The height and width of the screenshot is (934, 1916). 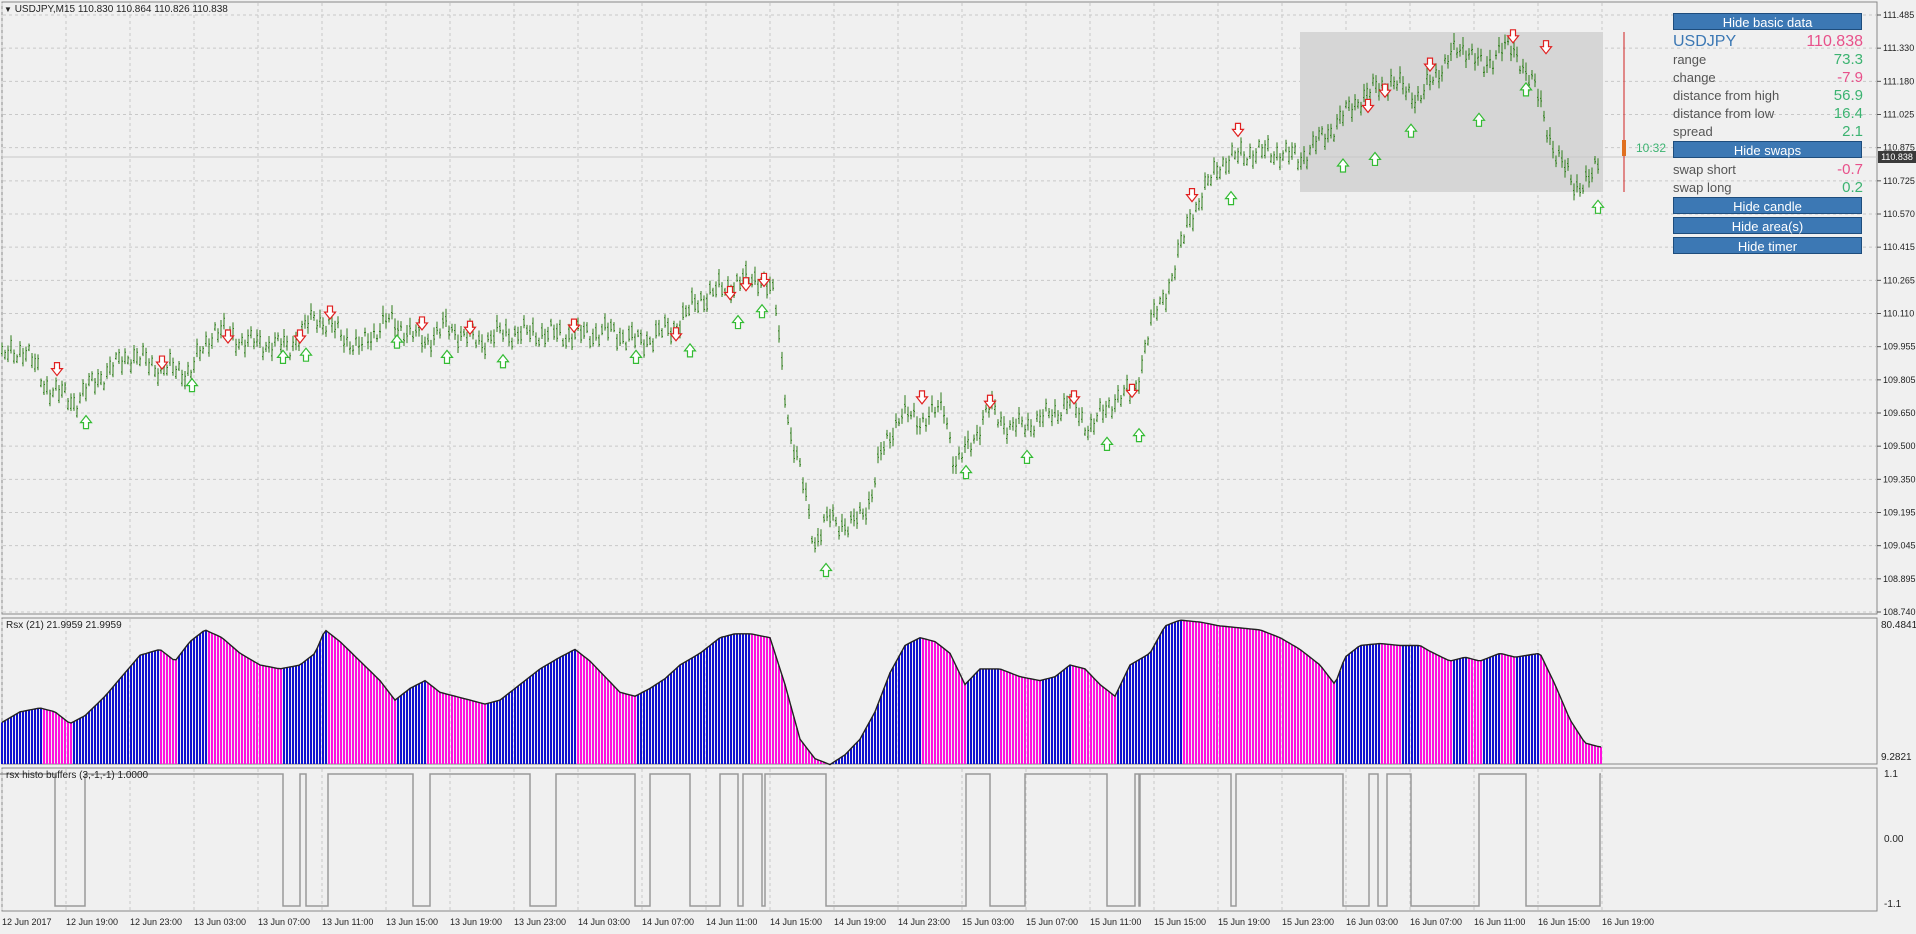 I want to click on time-axis-label: 15 Jun 03:00, so click(x=988, y=922).